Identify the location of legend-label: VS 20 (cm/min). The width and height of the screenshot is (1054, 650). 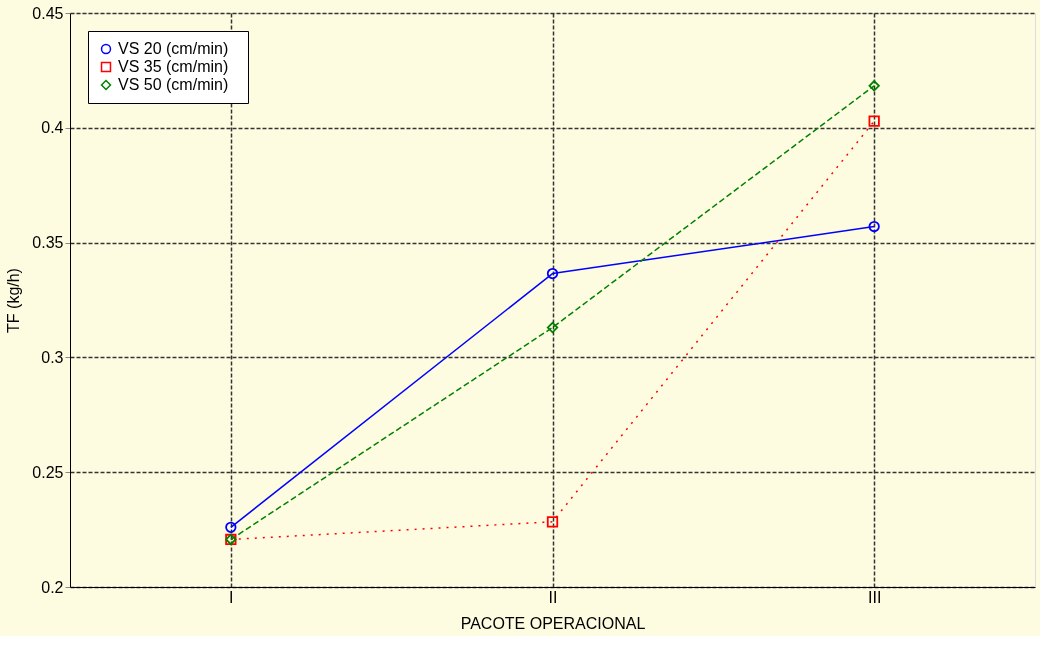
(173, 48).